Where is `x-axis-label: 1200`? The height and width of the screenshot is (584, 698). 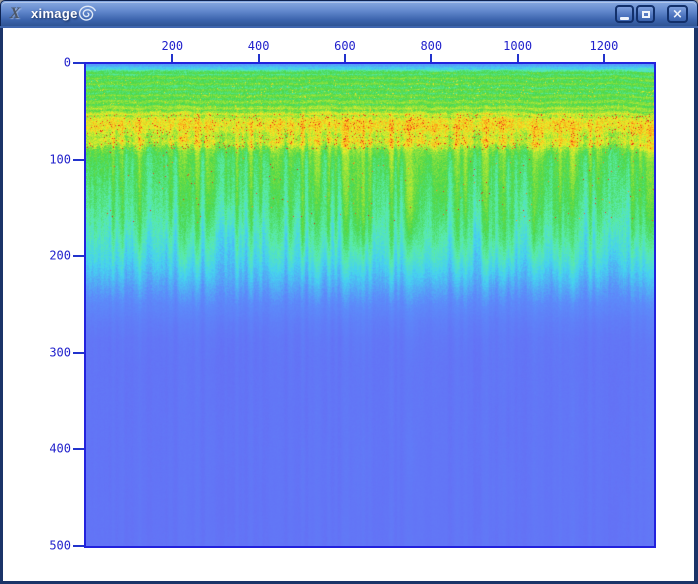
x-axis-label: 1200 is located at coordinates (604, 46).